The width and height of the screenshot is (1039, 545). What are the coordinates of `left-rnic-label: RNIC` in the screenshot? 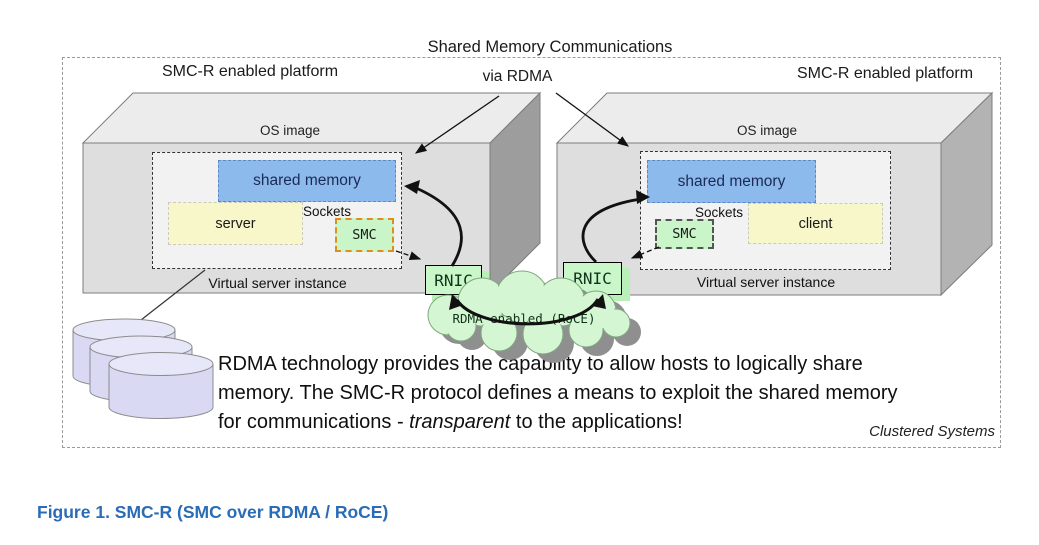 It's located at (453, 280).